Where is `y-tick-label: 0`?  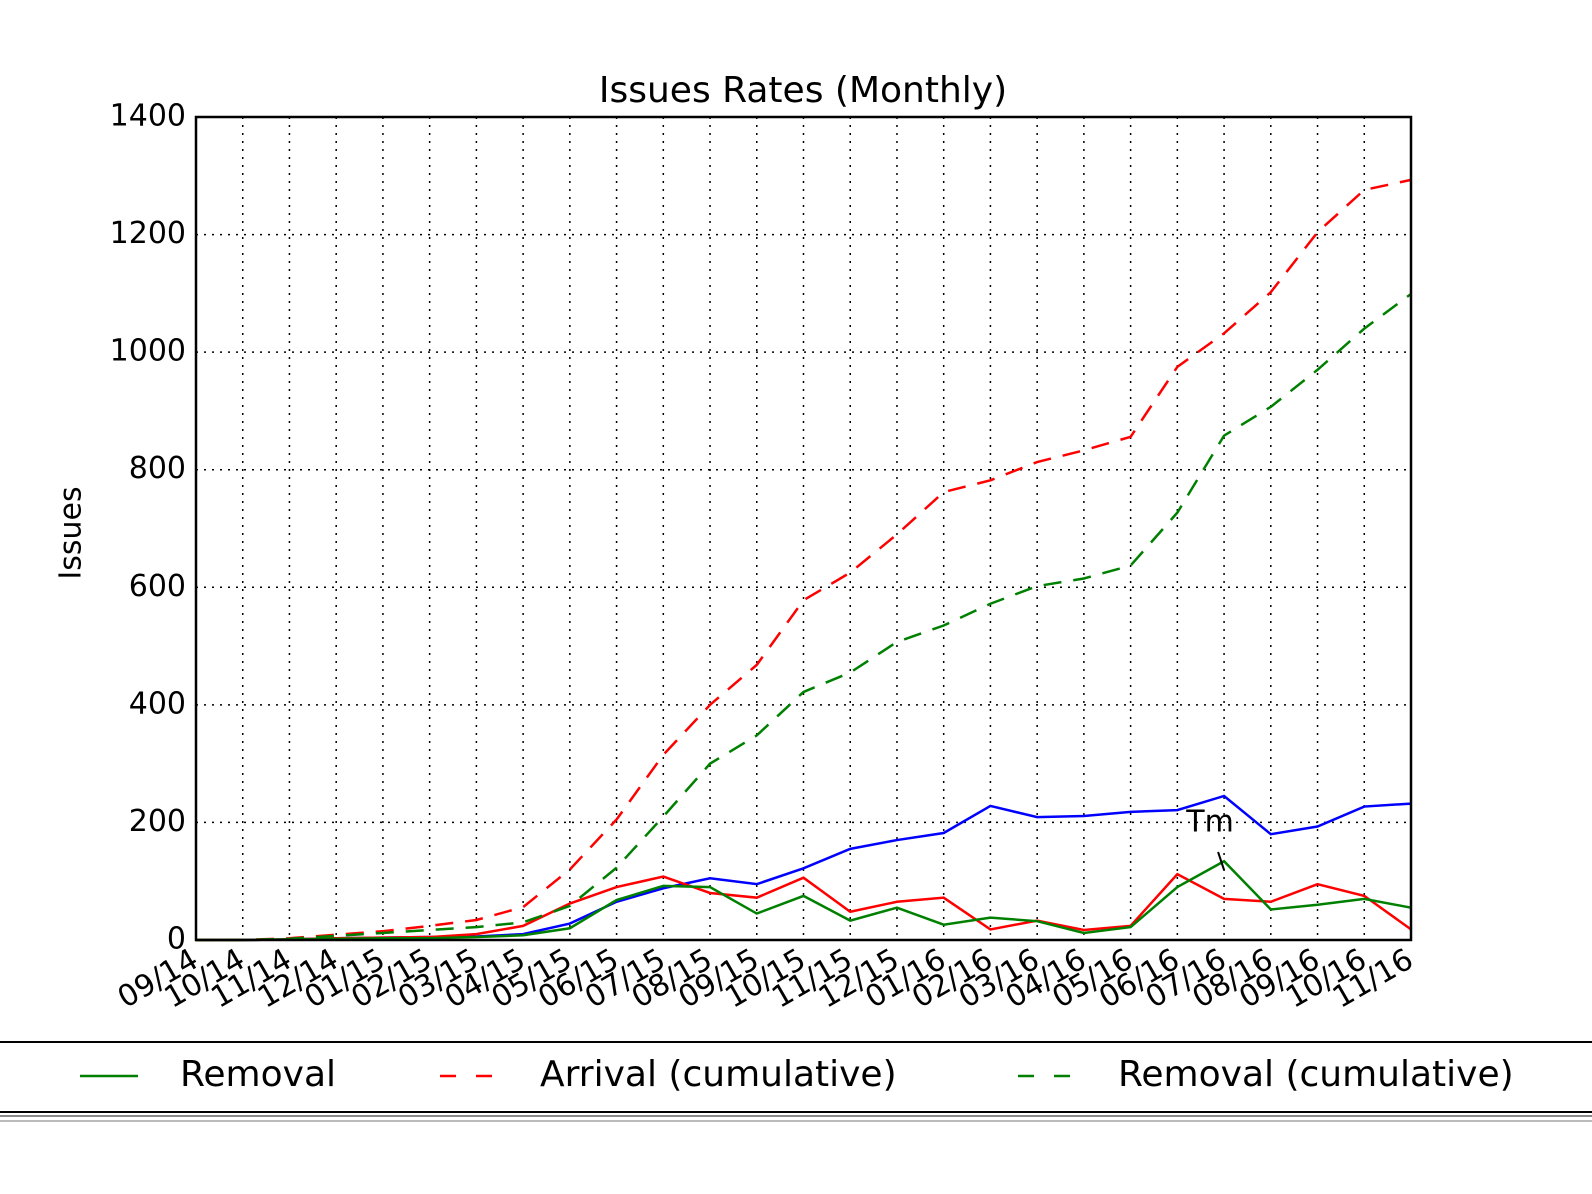
y-tick-label: 0 is located at coordinates (176, 939).